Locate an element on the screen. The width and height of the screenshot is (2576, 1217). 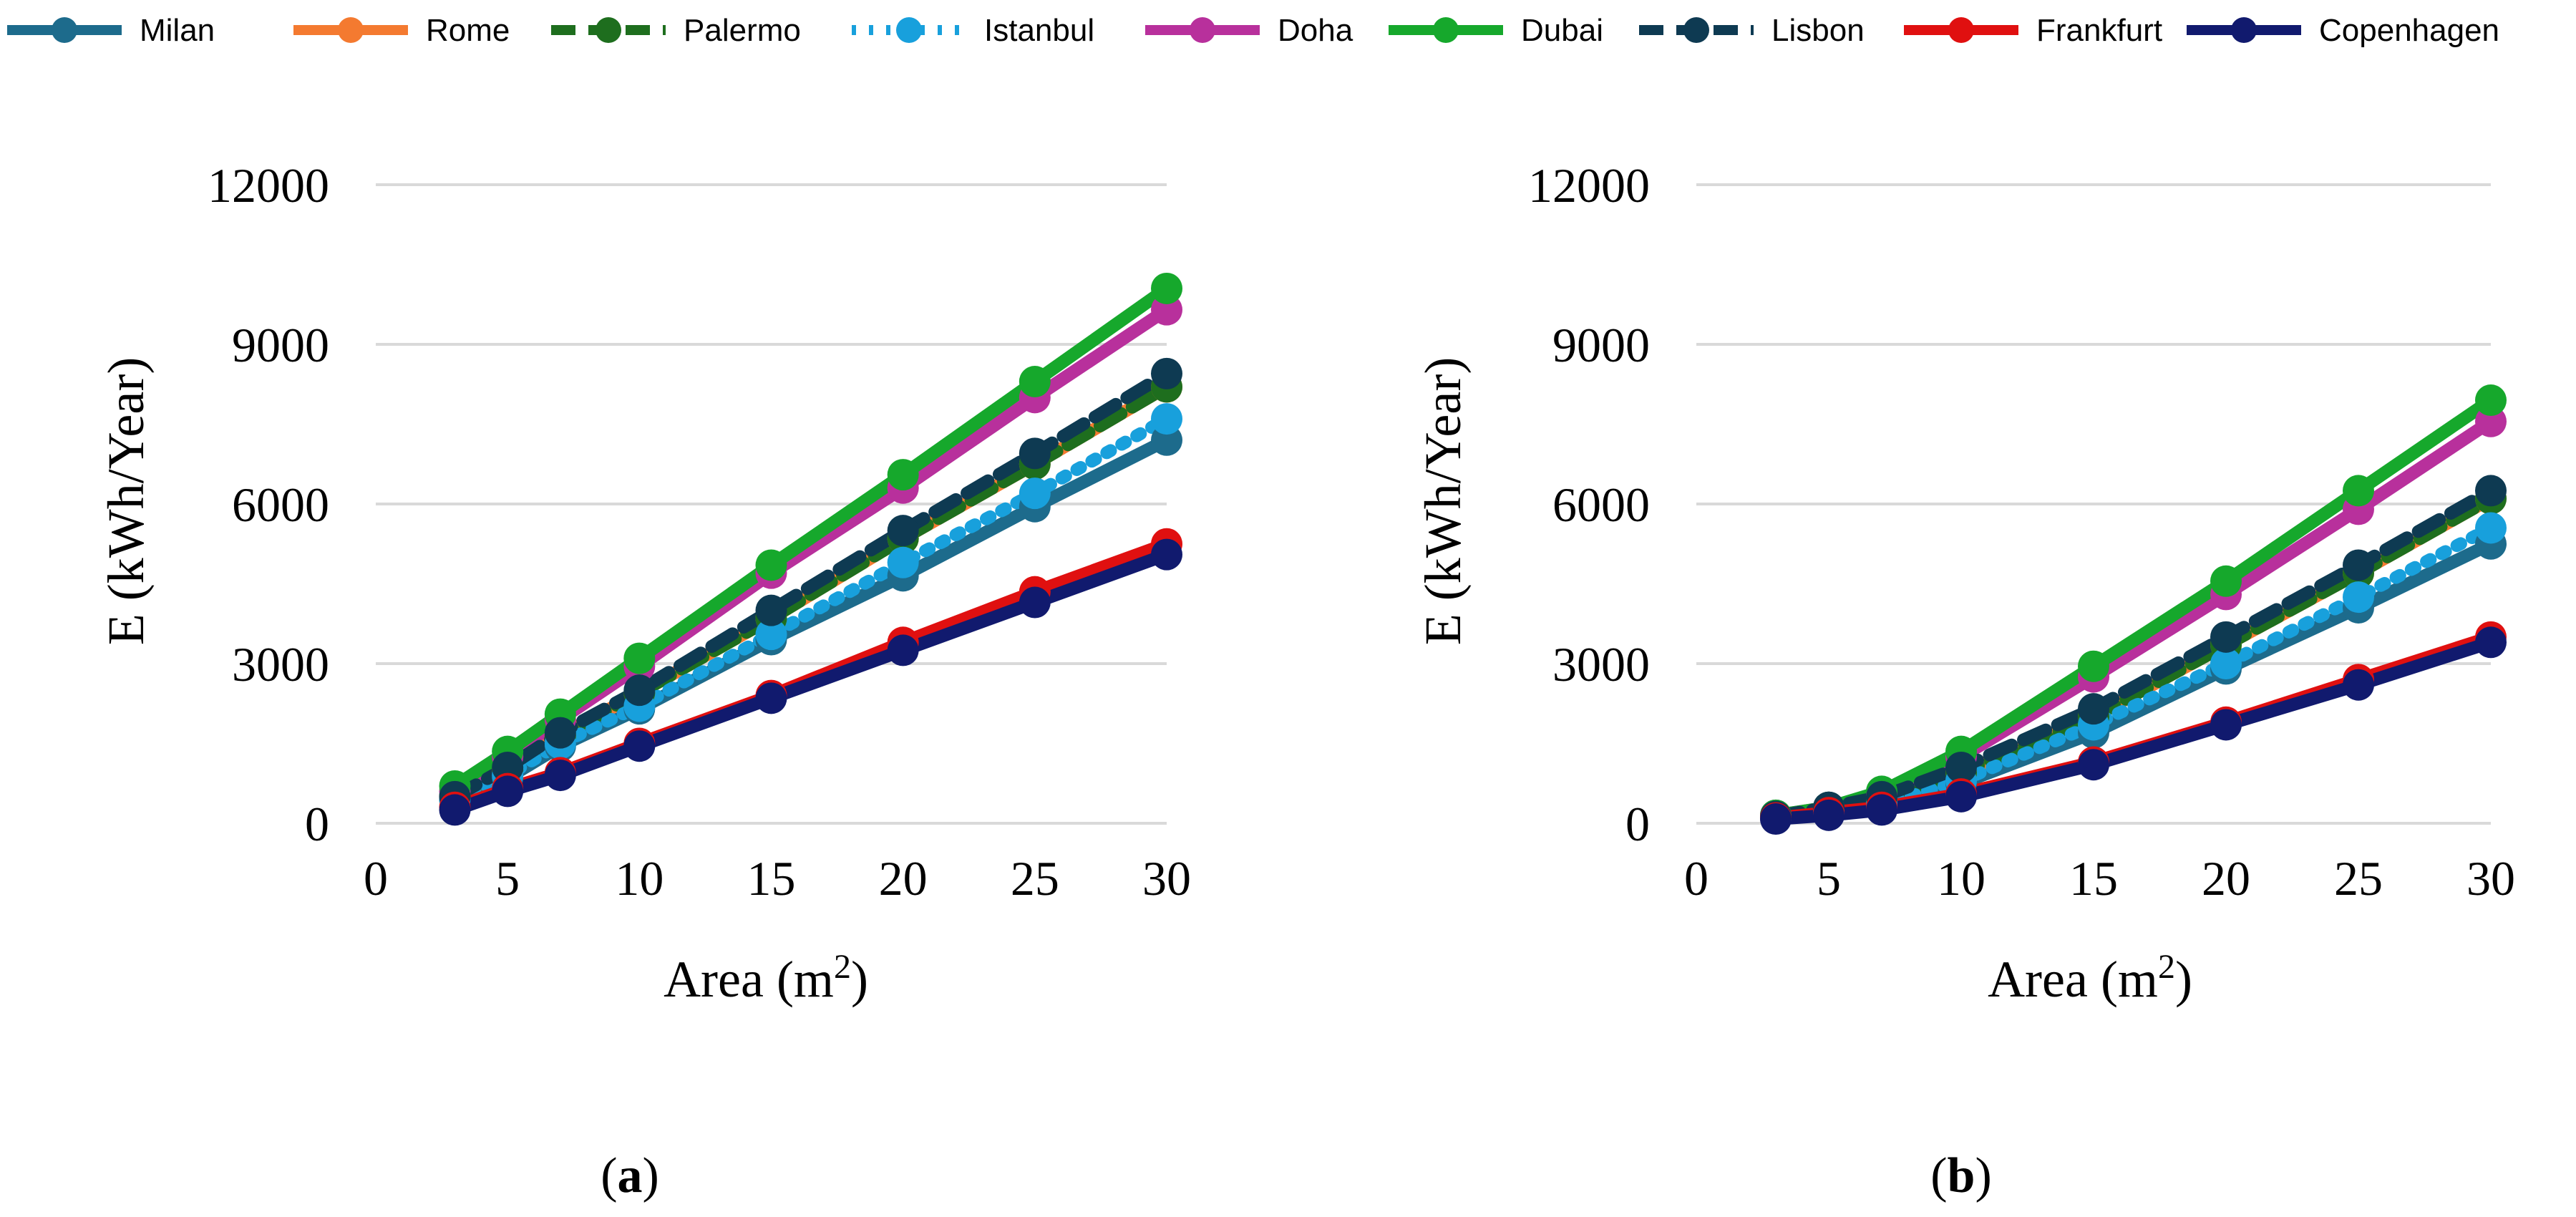
series-lines is located at coordinates (2133, 610).